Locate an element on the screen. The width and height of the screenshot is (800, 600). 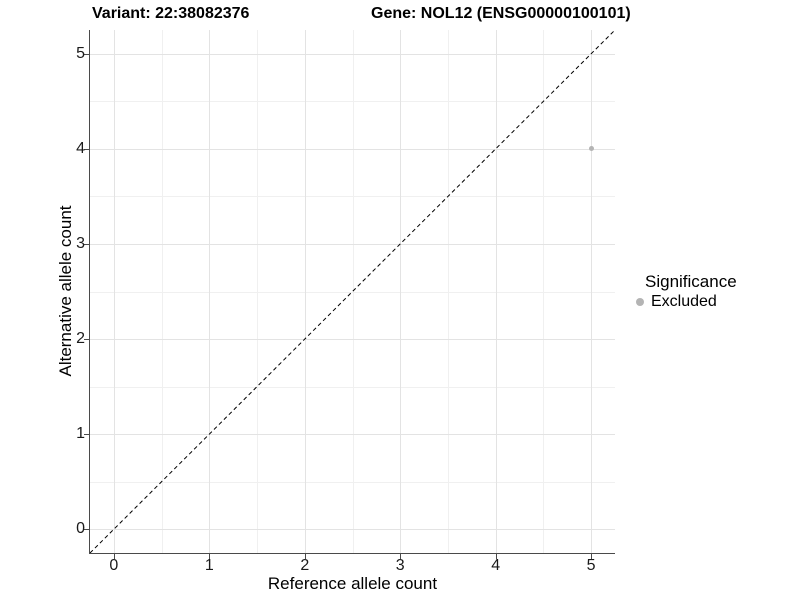
x-tick-label: 2 is located at coordinates (305, 565).